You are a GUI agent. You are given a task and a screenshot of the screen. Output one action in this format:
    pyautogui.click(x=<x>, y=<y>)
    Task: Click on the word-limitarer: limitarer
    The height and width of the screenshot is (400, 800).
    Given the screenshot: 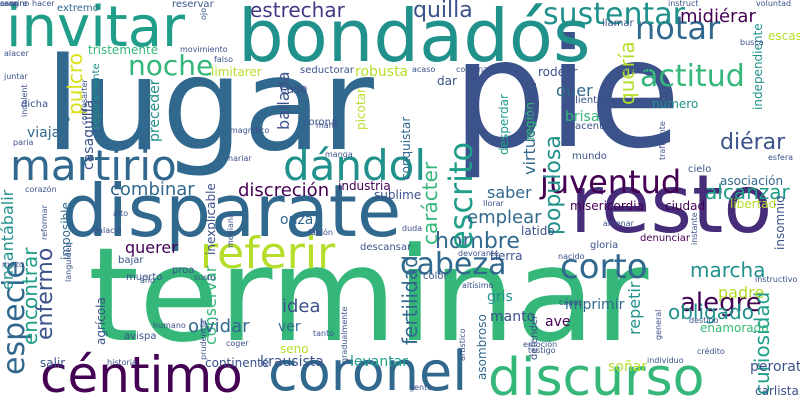 What is the action you would take?
    pyautogui.click(x=236, y=72)
    